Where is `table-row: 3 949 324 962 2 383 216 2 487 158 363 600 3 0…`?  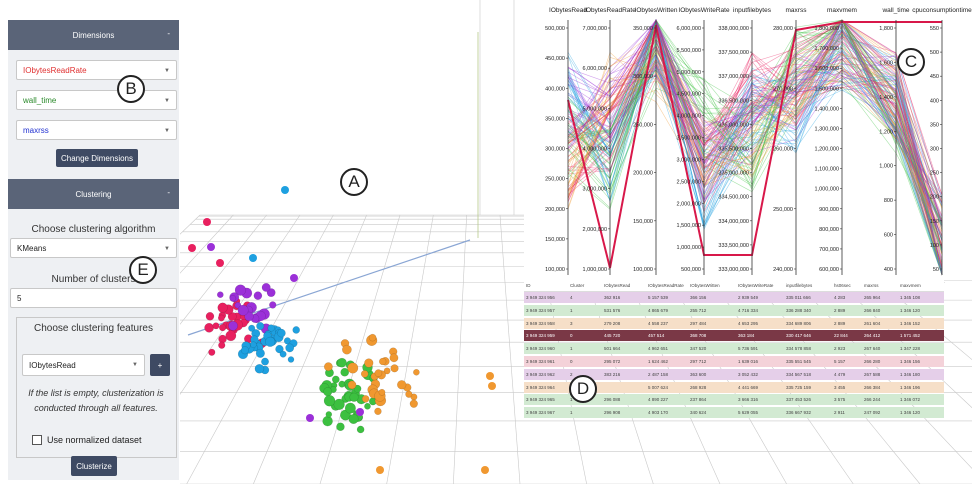
table-row: 3 949 324 962 2 383 216 2 487 158 363 600 3 0… is located at coordinates (734, 374).